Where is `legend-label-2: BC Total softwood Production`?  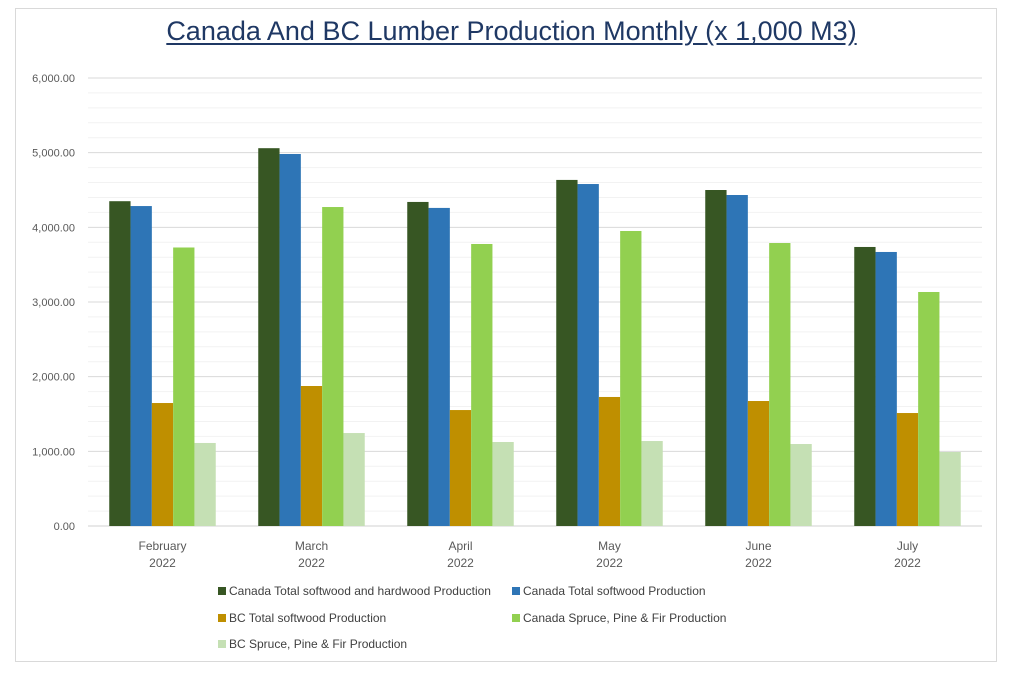
legend-label-2: BC Total softwood Production is located at coordinates (308, 618).